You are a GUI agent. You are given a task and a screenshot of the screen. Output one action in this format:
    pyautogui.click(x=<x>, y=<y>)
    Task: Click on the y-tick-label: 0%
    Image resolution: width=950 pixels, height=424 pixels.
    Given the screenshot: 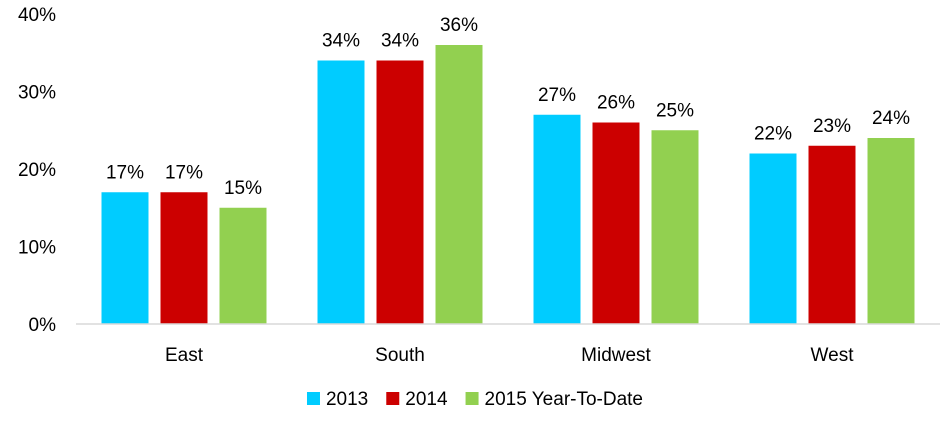 What is the action you would take?
    pyautogui.click(x=43, y=325)
    